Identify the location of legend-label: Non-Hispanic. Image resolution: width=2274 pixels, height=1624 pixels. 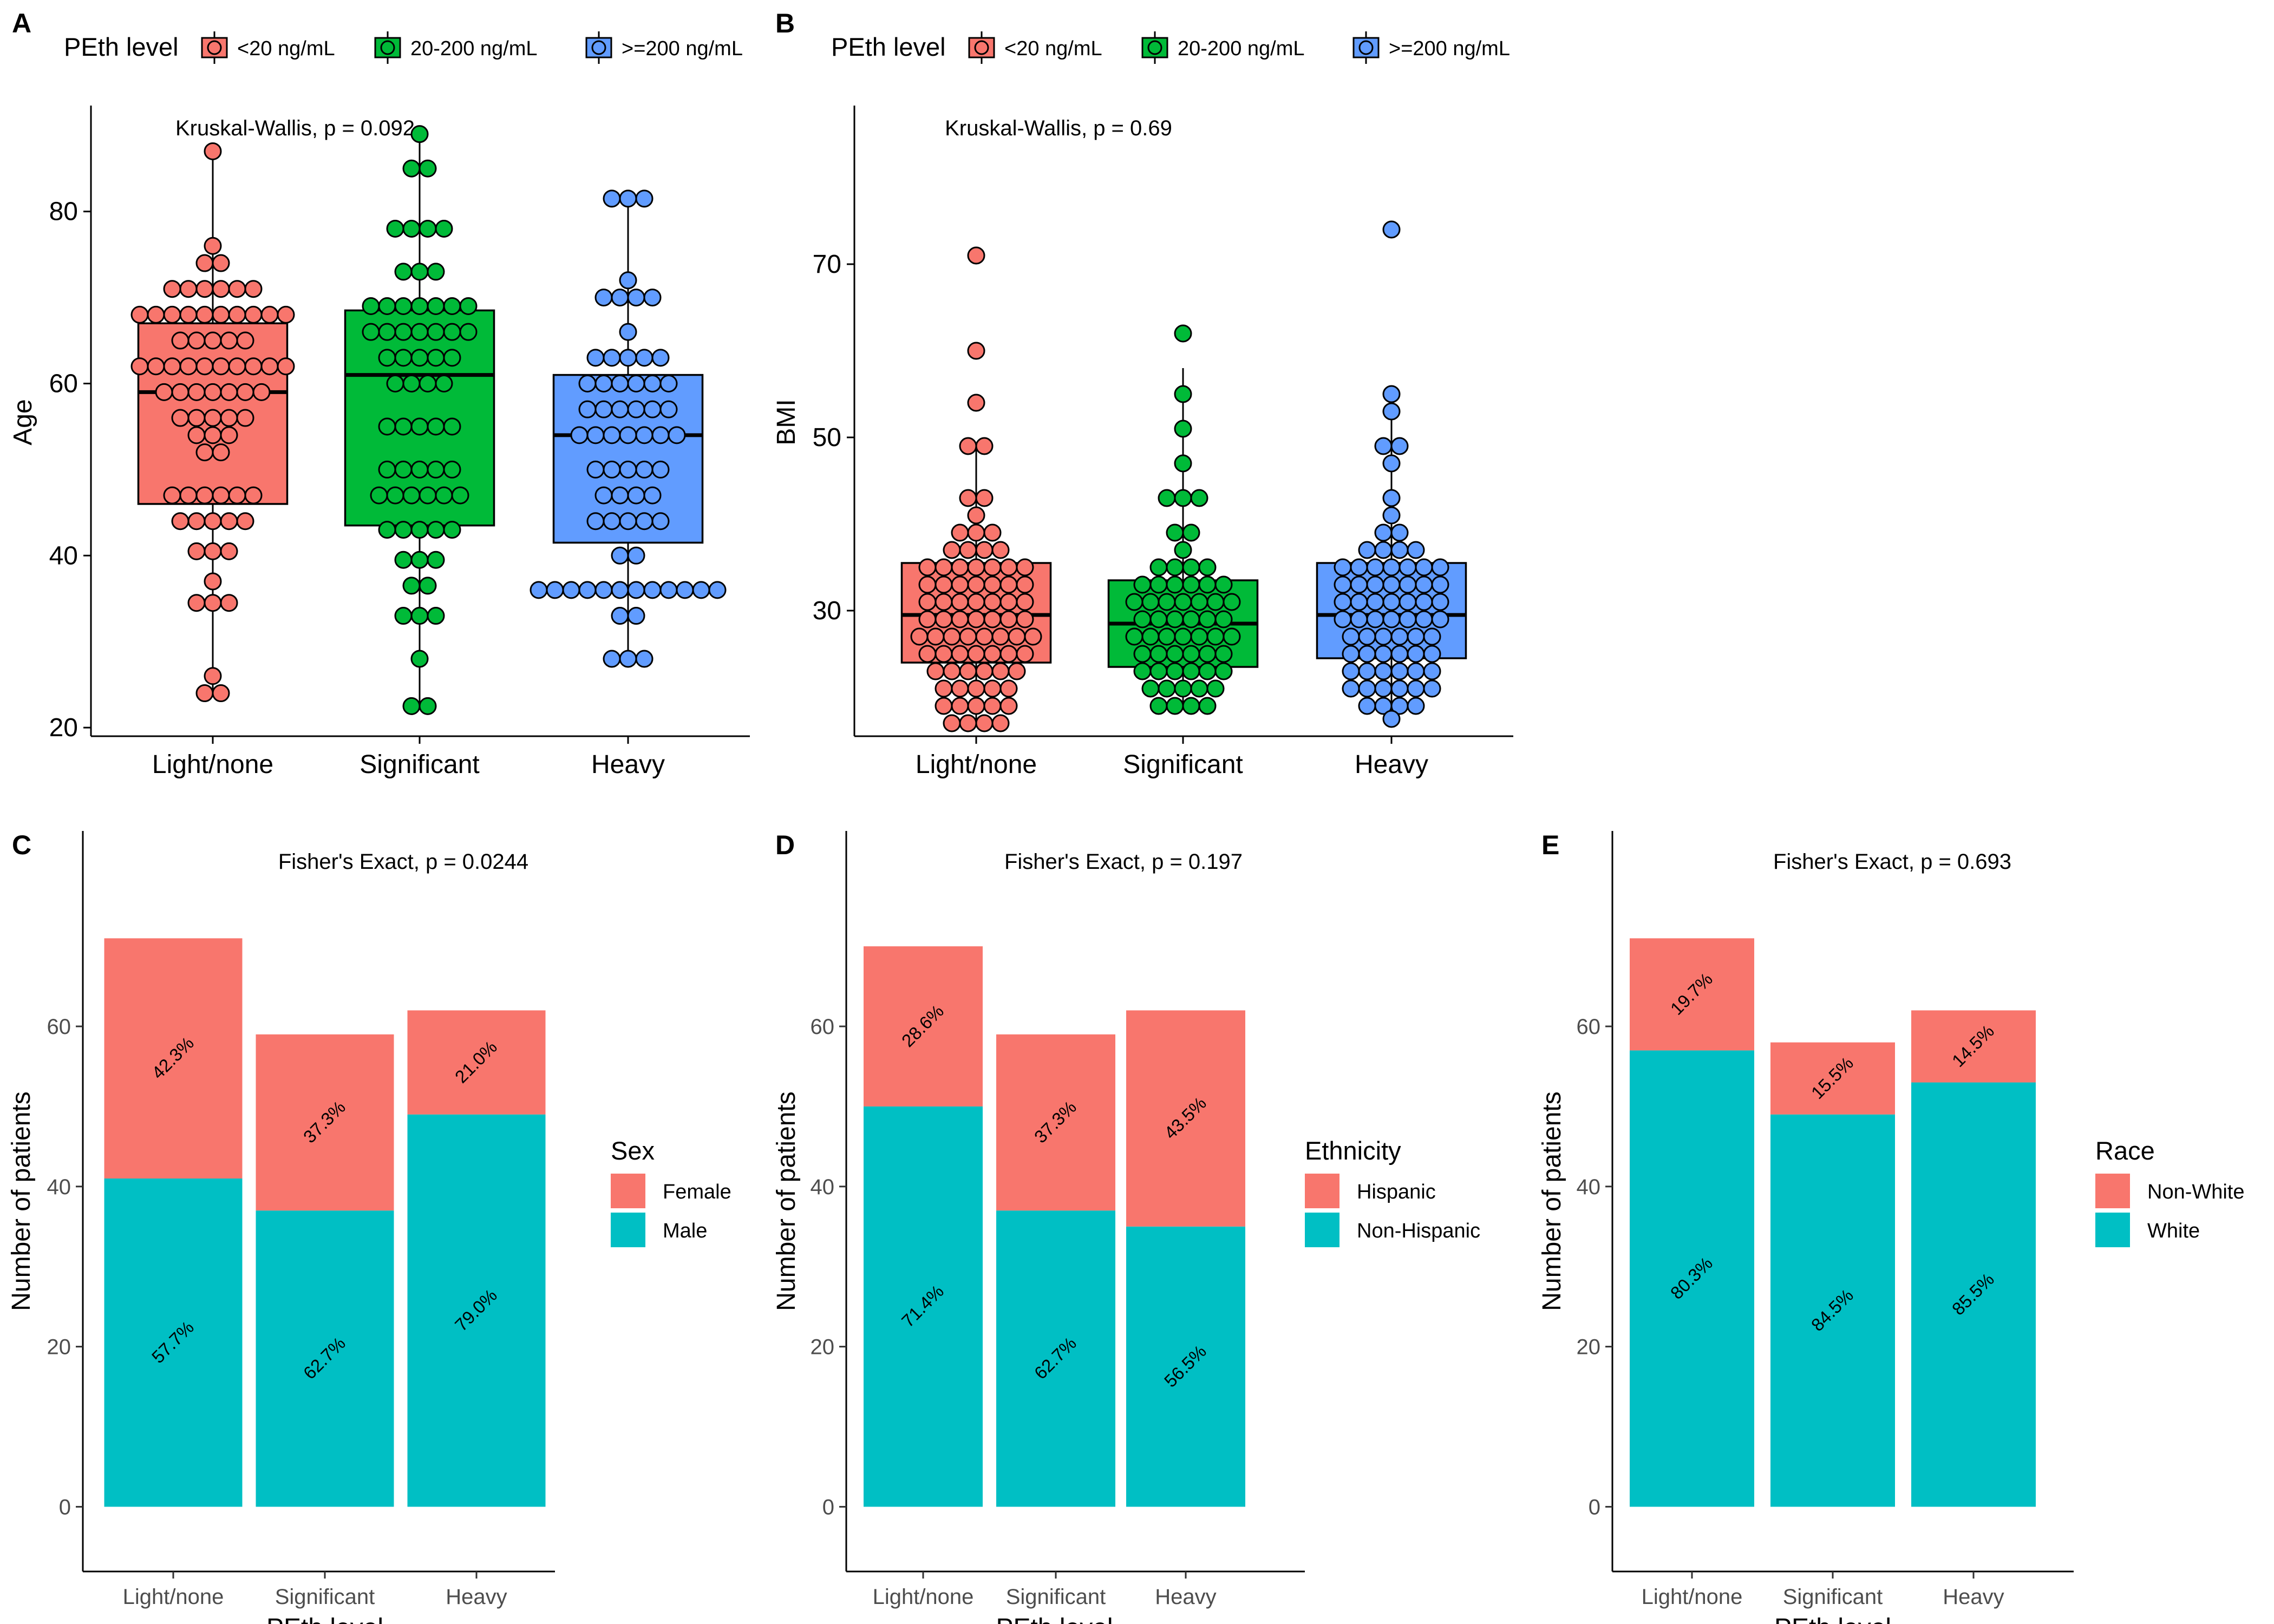
(1419, 1231).